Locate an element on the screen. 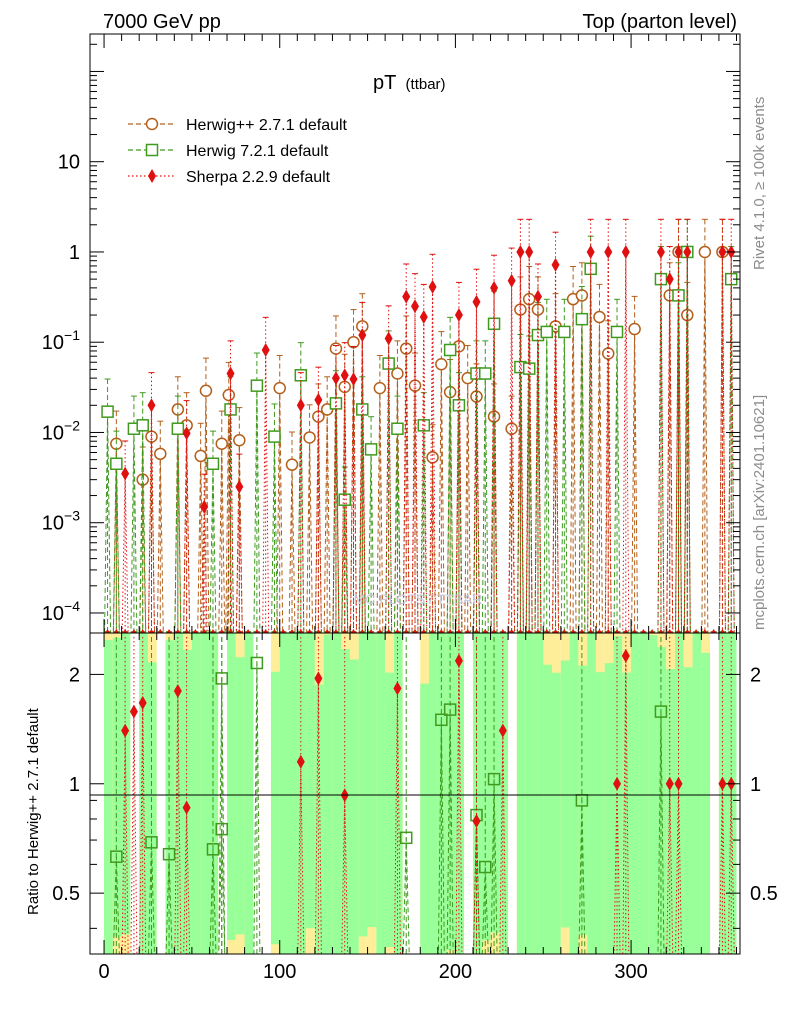 This screenshot has height=1024, width=786. y-tick-label: 10⁻² is located at coordinates (61, 430).